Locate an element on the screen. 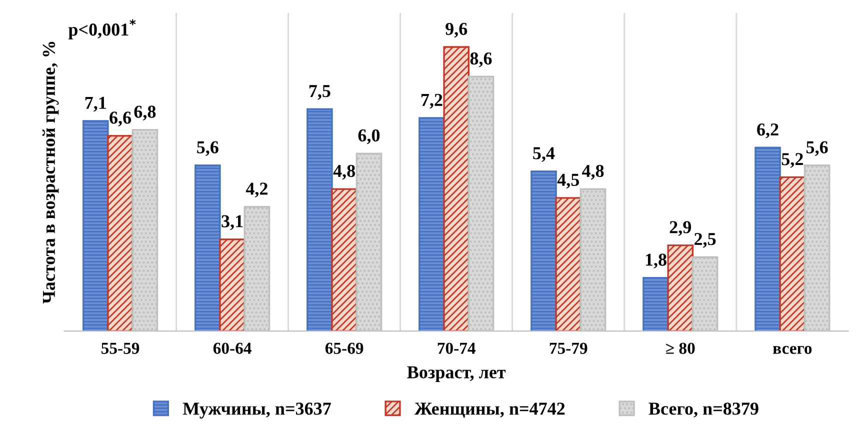 The image size is (857, 430). data-label: 5,2 is located at coordinates (792, 160).